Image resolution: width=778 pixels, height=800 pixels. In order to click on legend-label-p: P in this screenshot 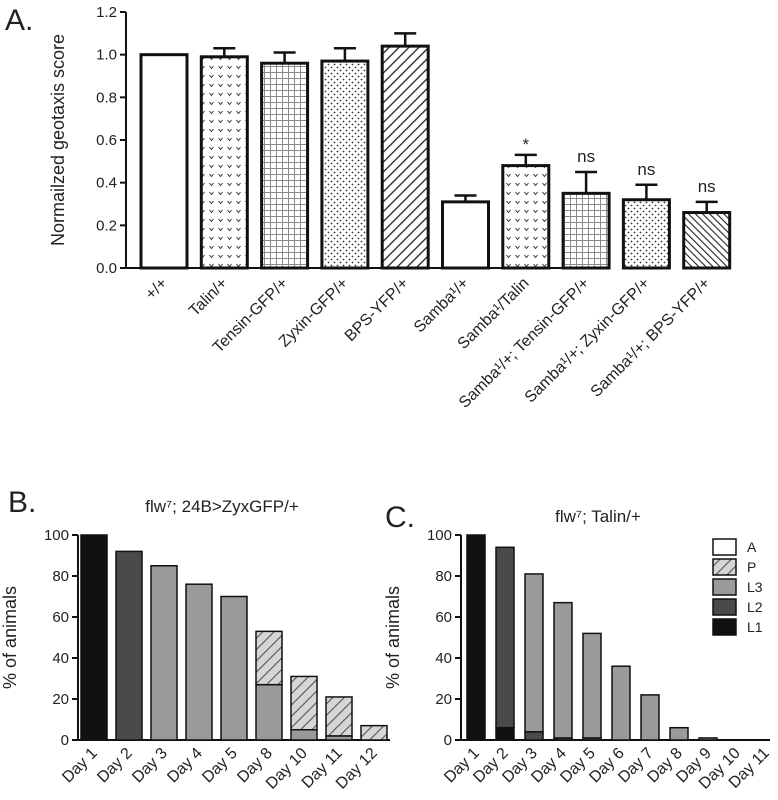, I will do `click(751, 567)`.